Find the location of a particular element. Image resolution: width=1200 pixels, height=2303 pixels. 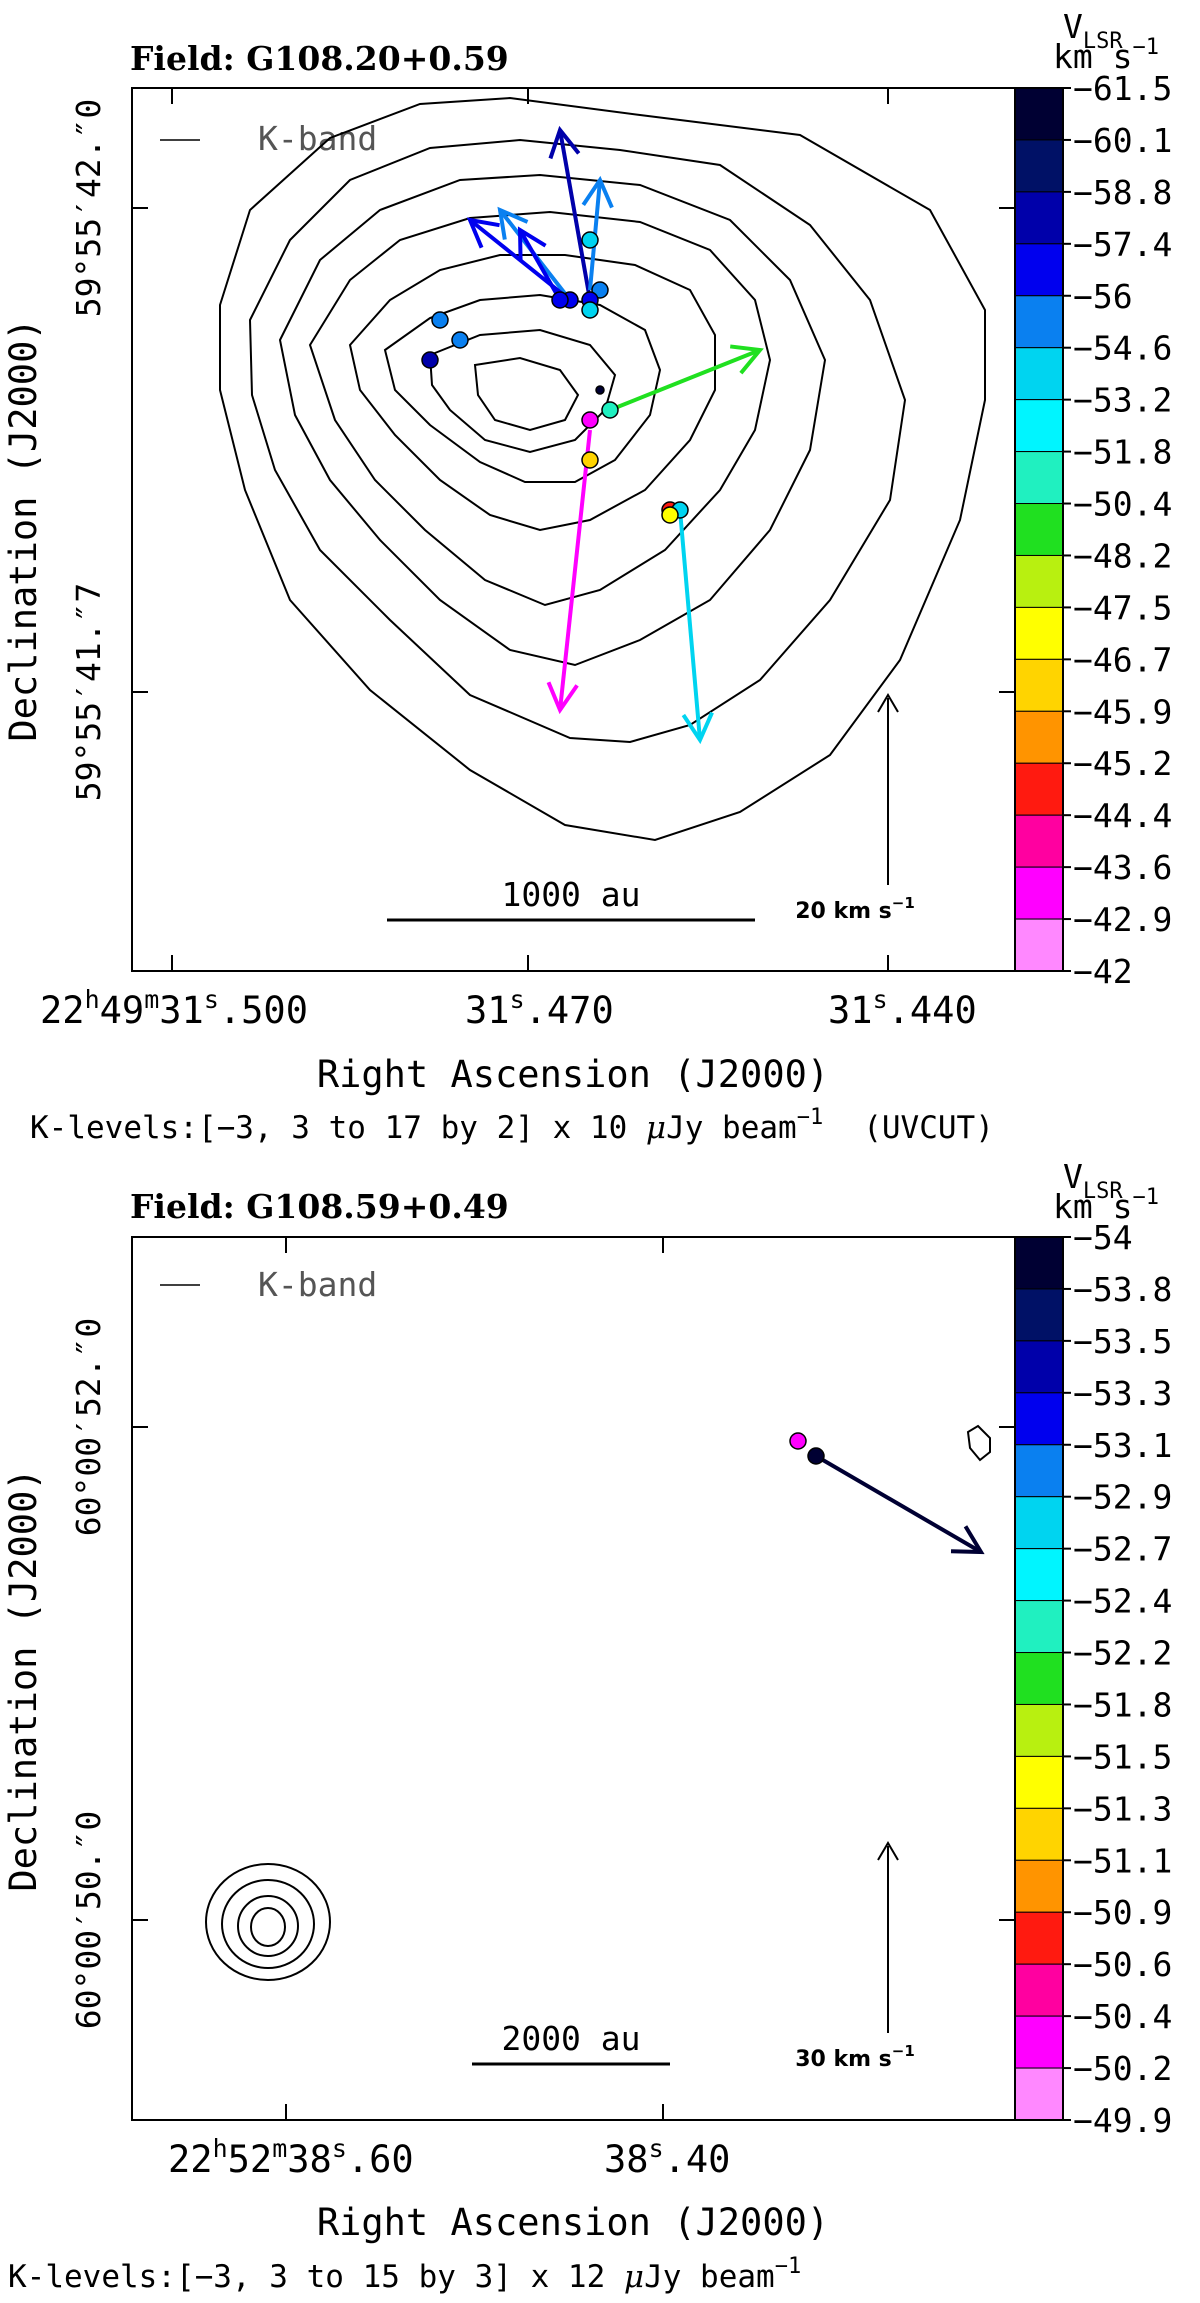

y-tick-label: 59°55′41.″7 is located at coordinates (88, 692).